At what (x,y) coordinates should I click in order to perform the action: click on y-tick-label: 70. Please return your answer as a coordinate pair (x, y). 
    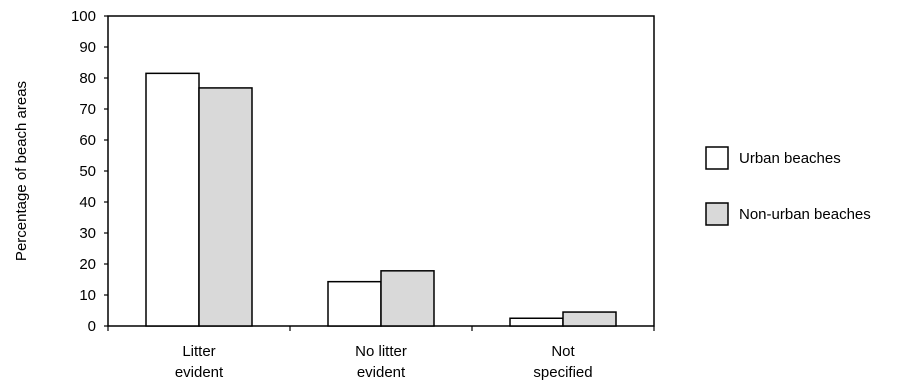
    Looking at the image, I should click on (87, 109).